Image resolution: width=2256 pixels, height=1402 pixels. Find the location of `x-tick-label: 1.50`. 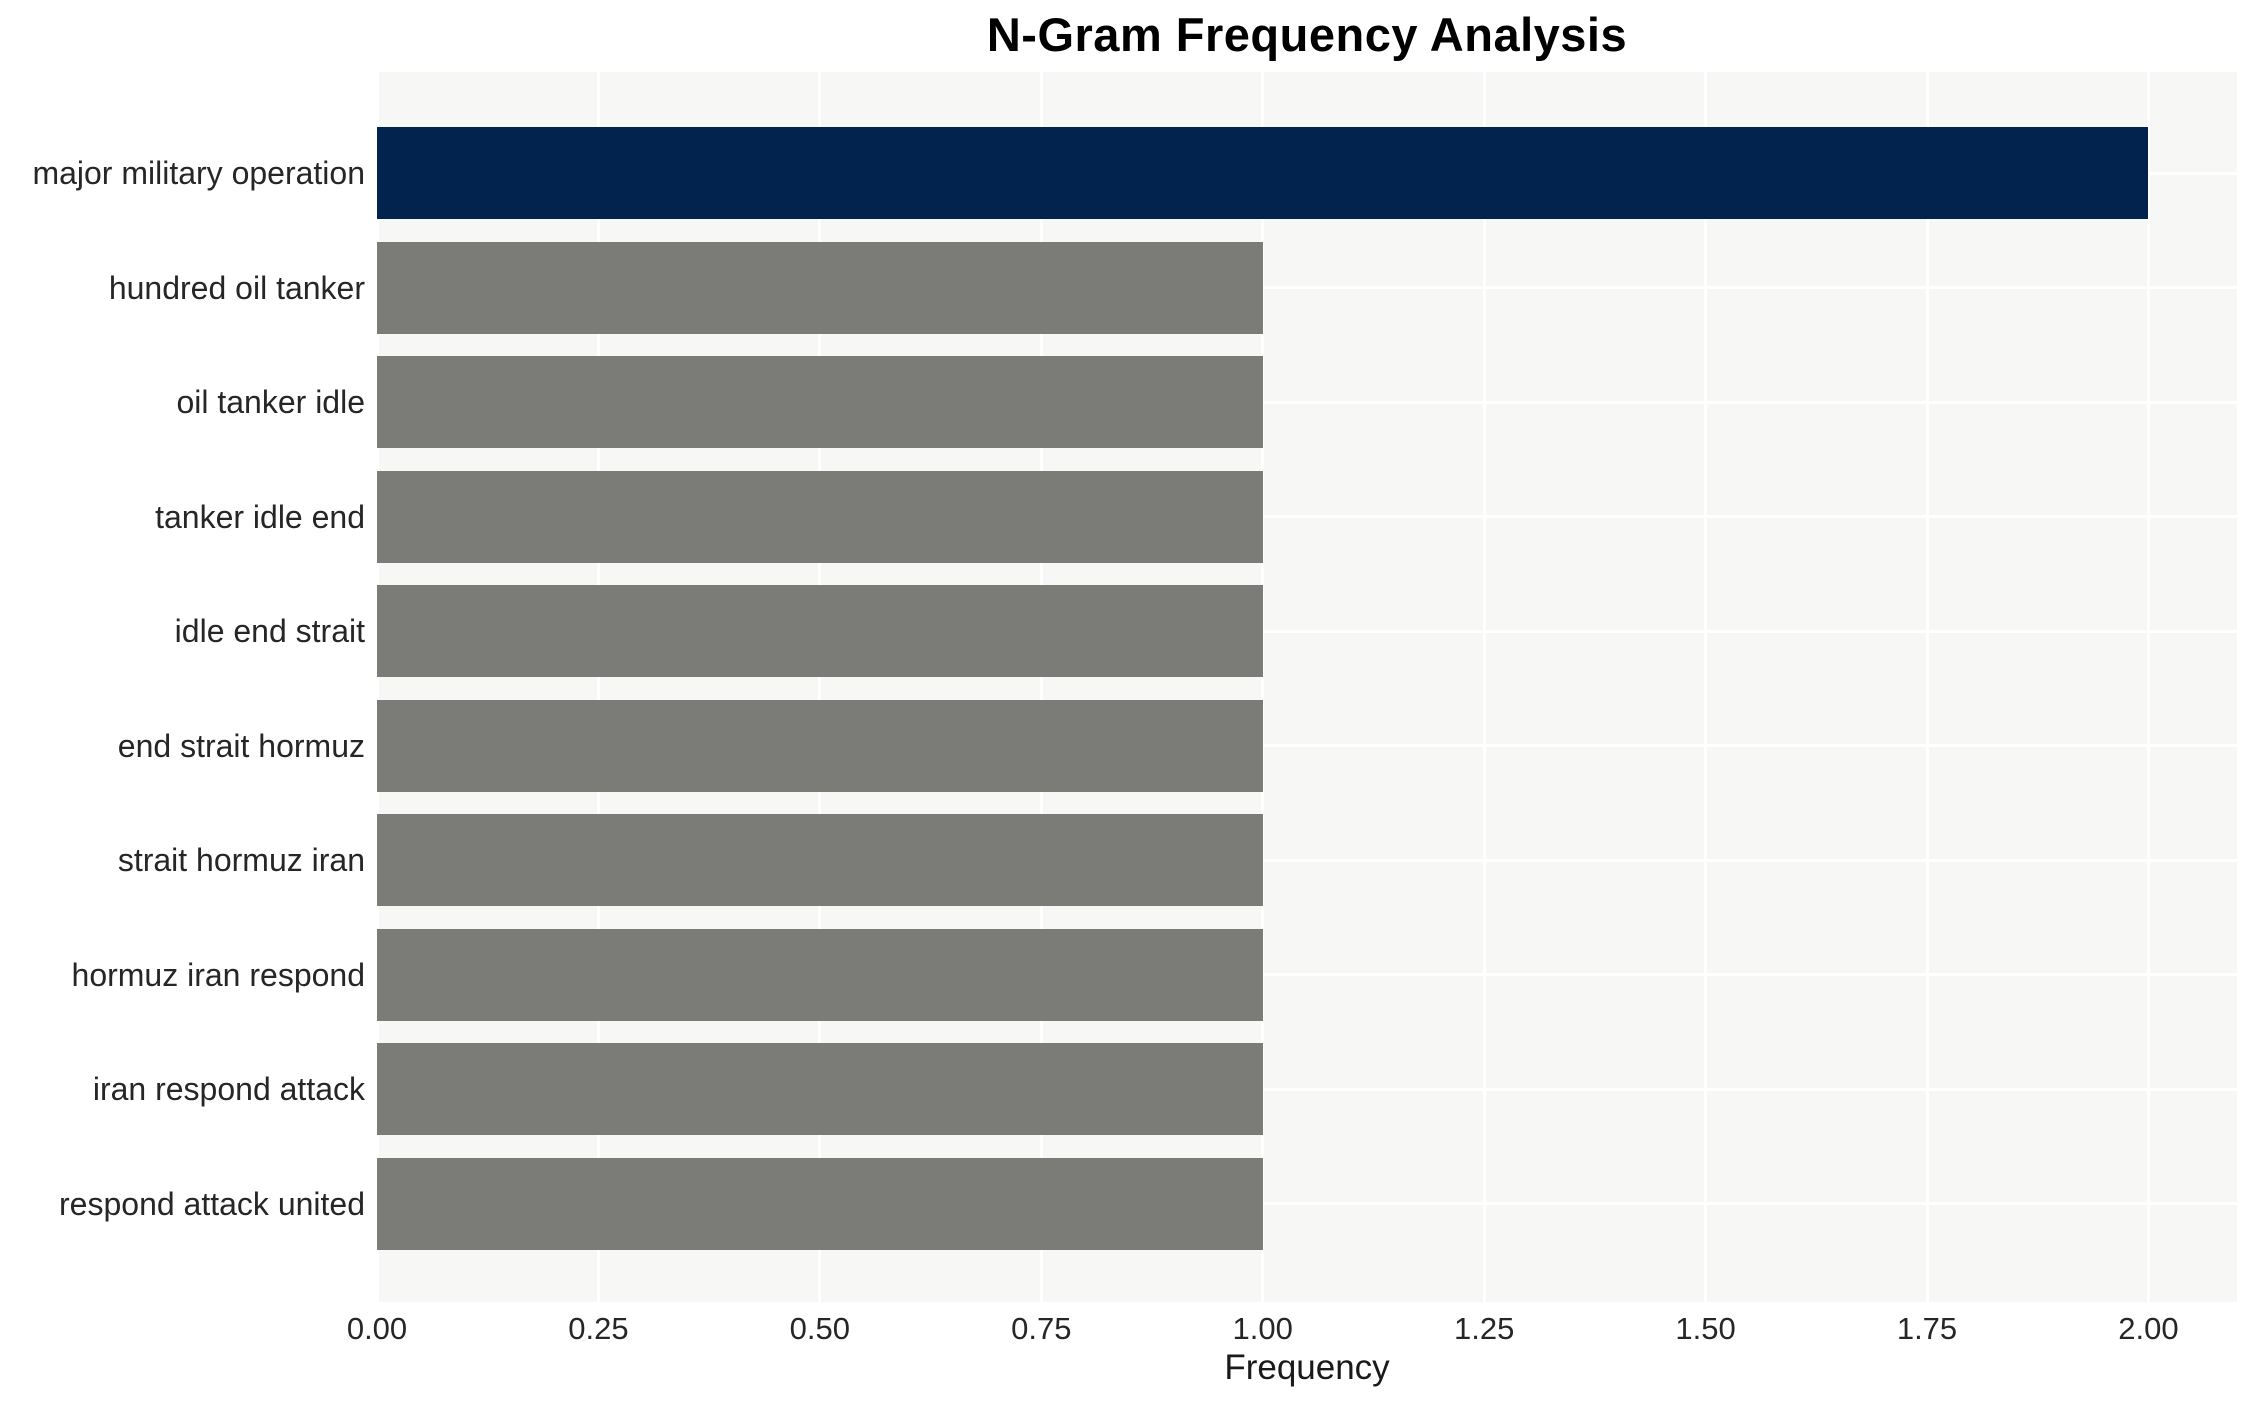

x-tick-label: 1.50 is located at coordinates (1705, 1328).